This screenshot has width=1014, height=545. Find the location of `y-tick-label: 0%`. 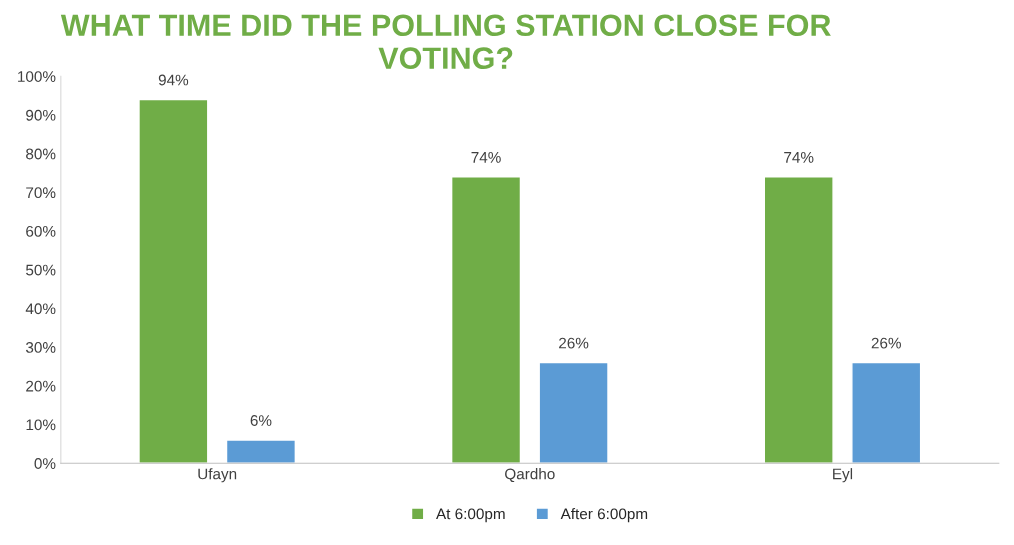

y-tick-label: 0% is located at coordinates (45, 463).